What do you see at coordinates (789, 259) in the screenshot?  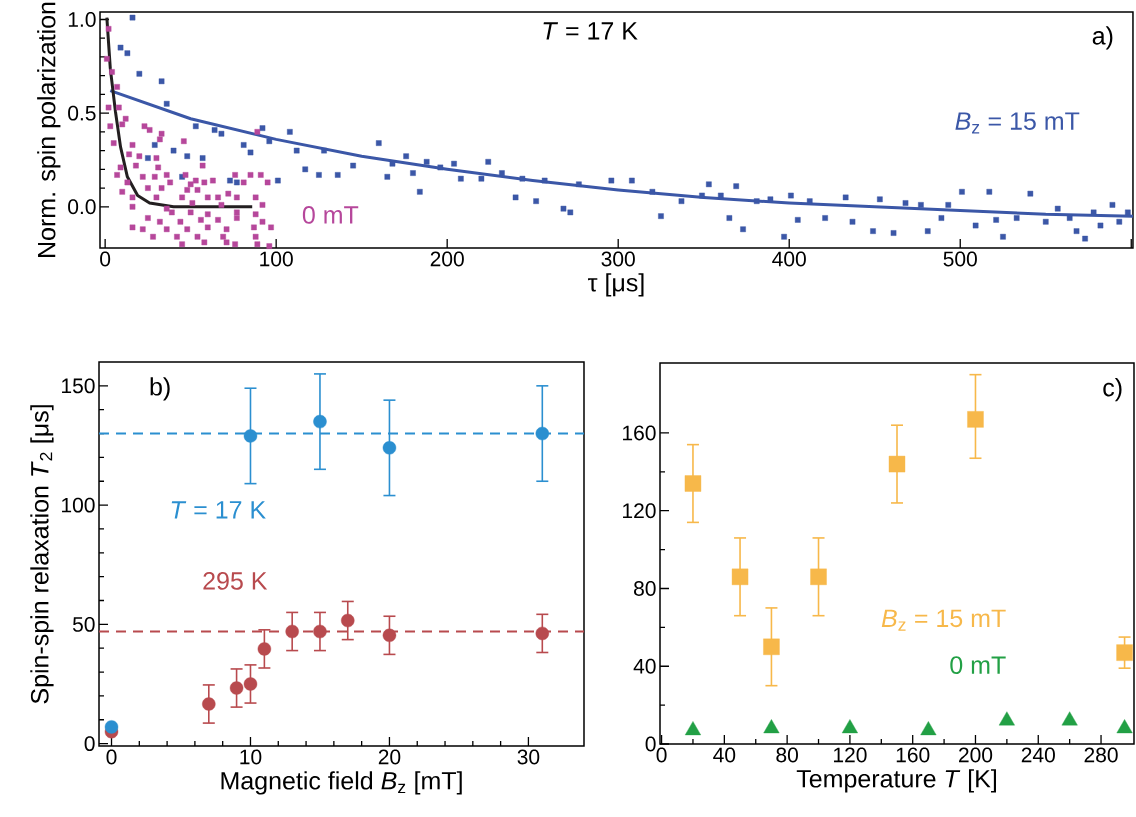 I see `x-tick-label: 400` at bounding box center [789, 259].